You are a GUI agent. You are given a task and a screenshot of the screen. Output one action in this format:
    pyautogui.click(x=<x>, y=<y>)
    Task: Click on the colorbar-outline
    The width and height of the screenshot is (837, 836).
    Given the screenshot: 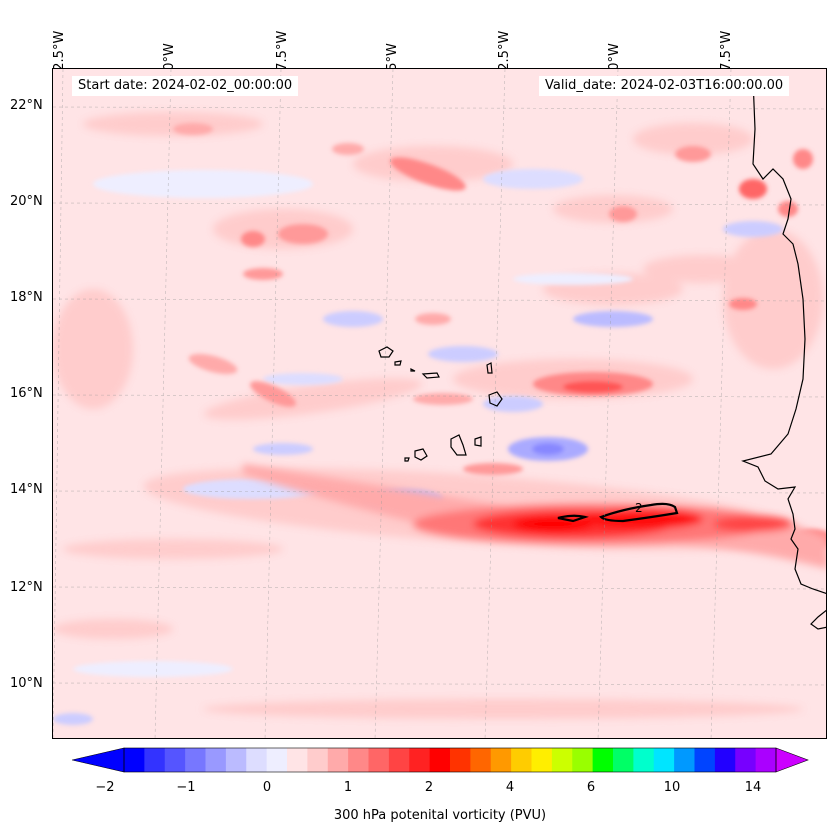 What is the action you would take?
    pyautogui.click(x=450, y=760)
    